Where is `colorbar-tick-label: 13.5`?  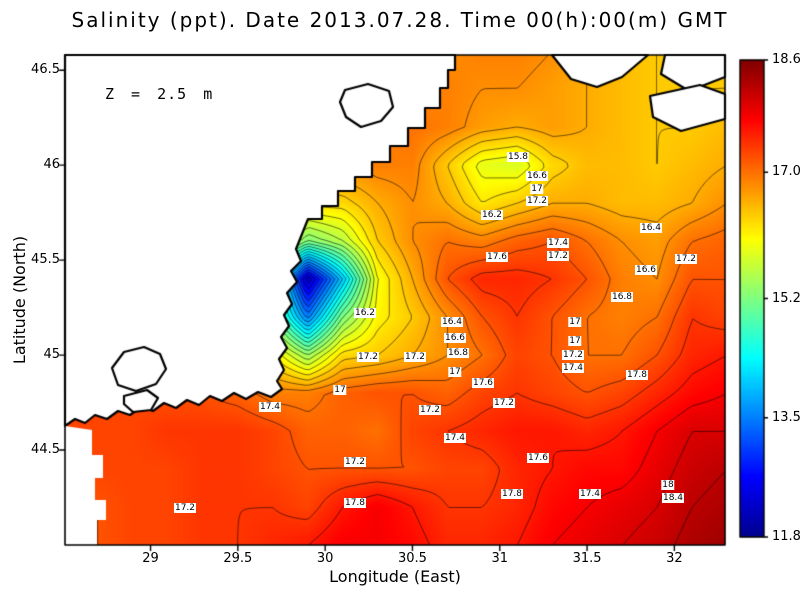
colorbar-tick-label: 13.5 is located at coordinates (786, 417).